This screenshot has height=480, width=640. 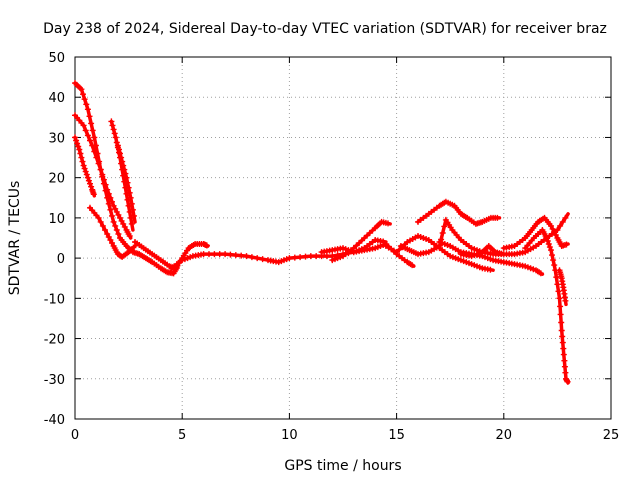 I want to click on y-tick-label: -10, so click(x=54, y=299).